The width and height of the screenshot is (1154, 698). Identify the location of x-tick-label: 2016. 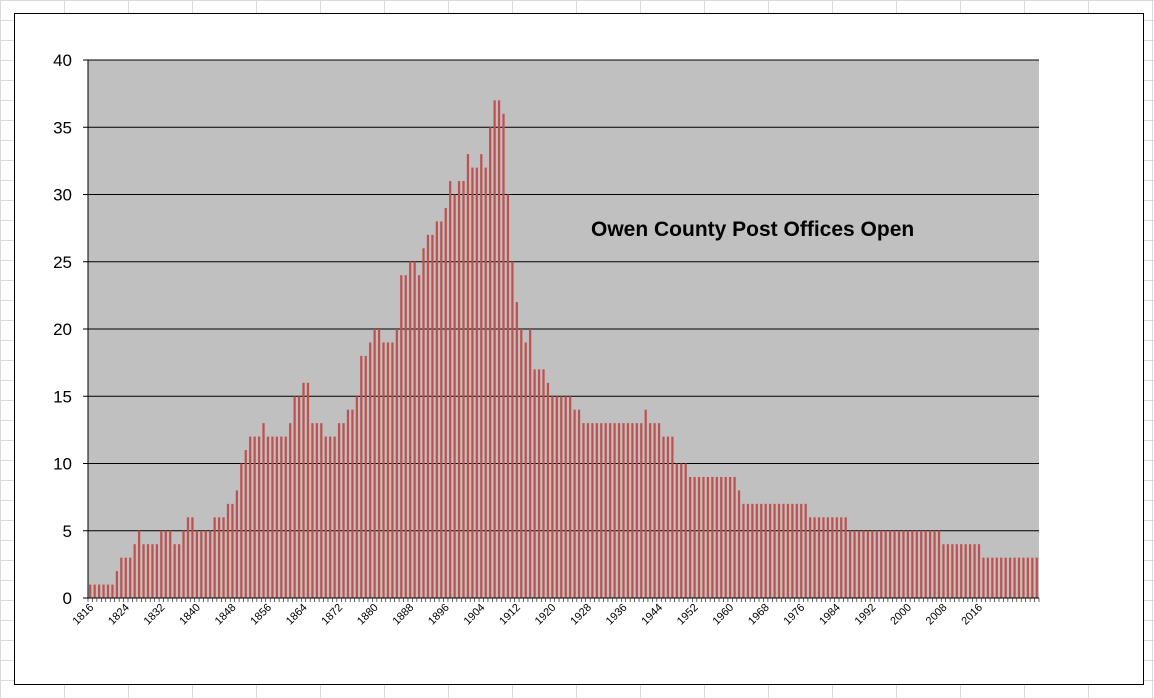
(972, 615).